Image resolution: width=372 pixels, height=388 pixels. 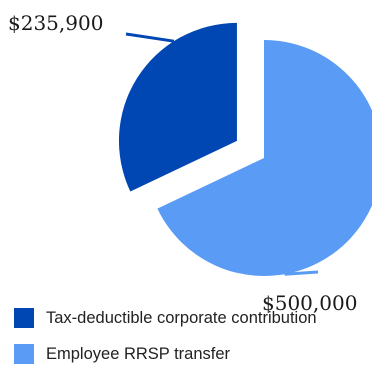 I want to click on leader-line-corporate, so click(x=150, y=37).